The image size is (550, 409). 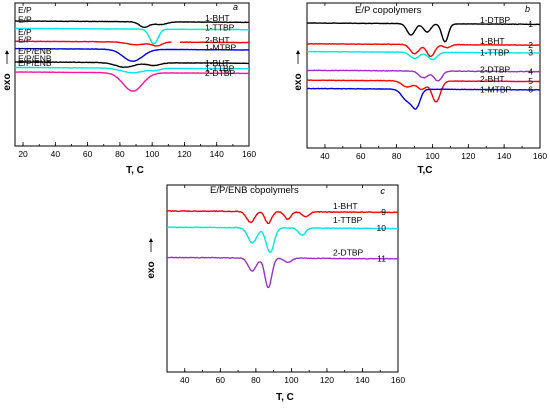 What do you see at coordinates (282, 272) in the screenshot?
I see `curve-c3` at bounding box center [282, 272].